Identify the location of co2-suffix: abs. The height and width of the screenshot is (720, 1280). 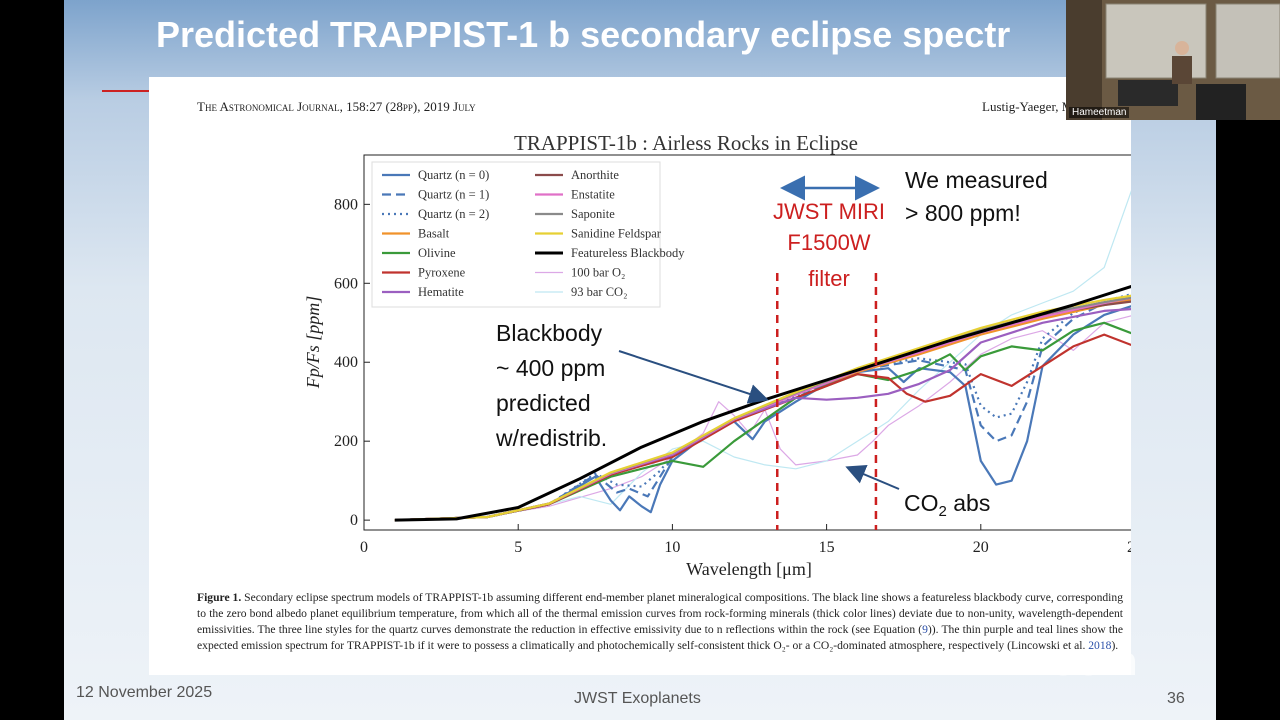
(968, 503).